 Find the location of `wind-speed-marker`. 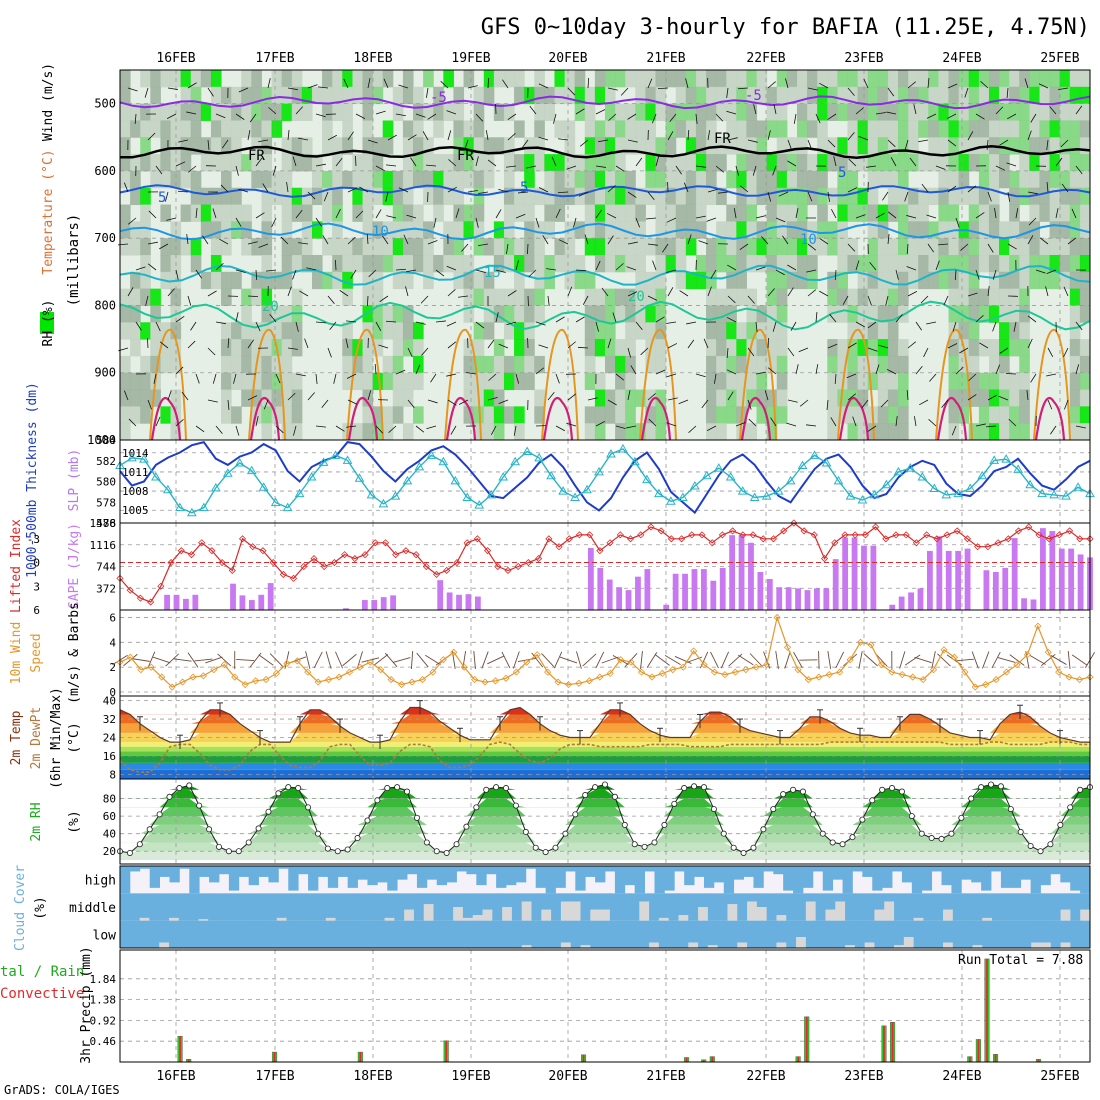

wind-speed-marker is located at coordinates (193, 677).